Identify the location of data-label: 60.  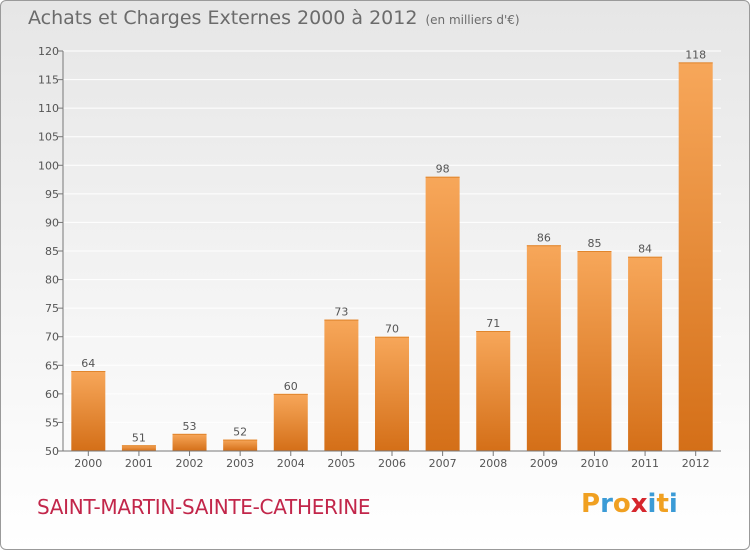
(291, 386).